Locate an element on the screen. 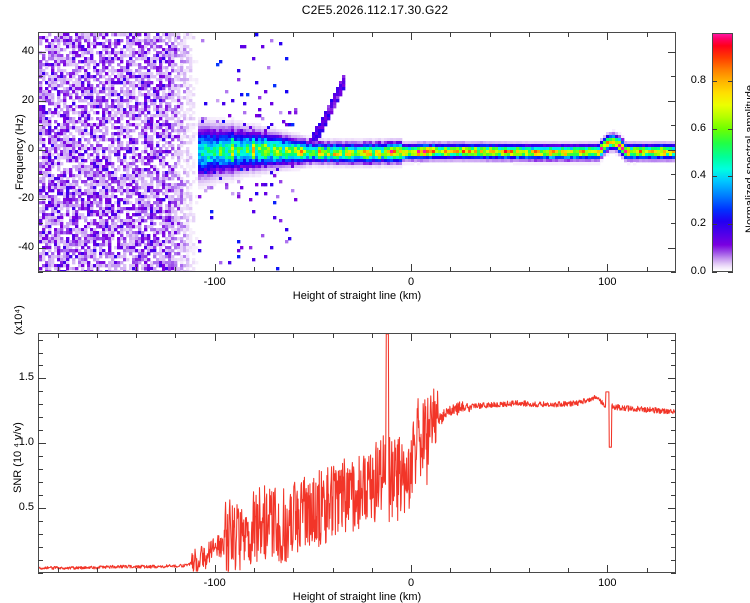 This screenshot has height=603, width=750. colorbar-tick-label: 0.6 is located at coordinates (698, 127).